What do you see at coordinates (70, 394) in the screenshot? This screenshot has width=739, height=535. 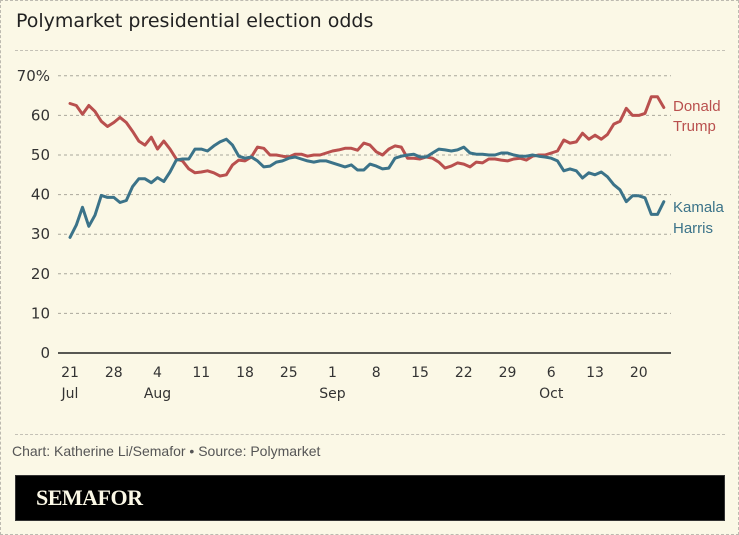 I see `x-month-label: Jul` at bounding box center [70, 394].